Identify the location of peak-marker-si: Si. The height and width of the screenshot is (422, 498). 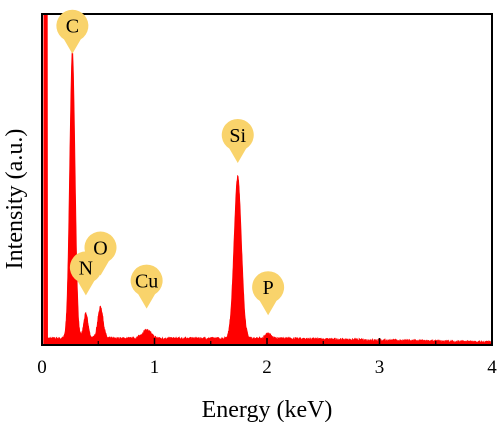
(237, 140).